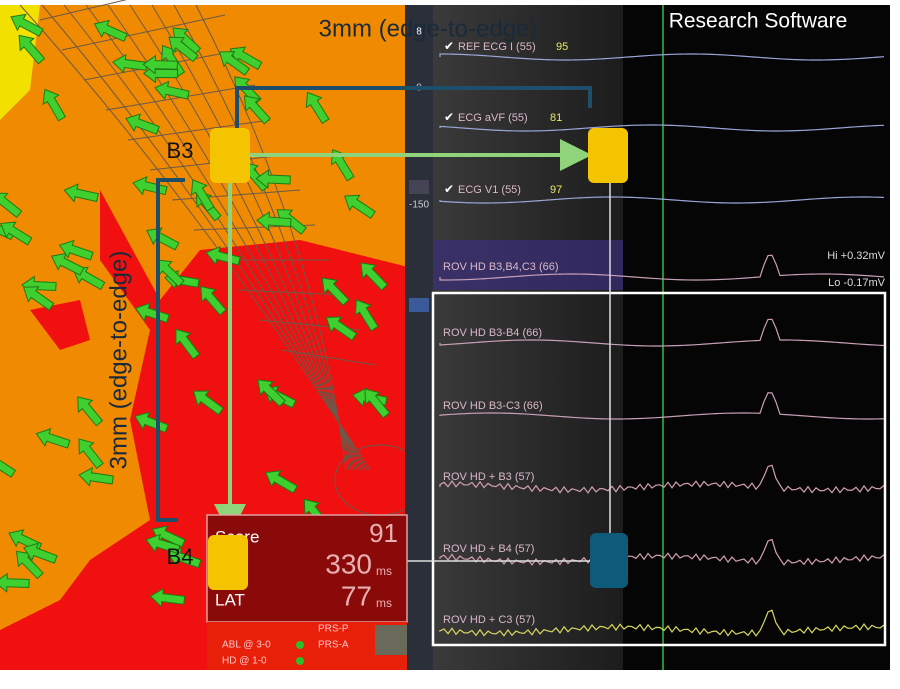 The image size is (900, 689). Describe the element at coordinates (419, 32) in the screenshot. I see `toolbar-label: 8` at that location.